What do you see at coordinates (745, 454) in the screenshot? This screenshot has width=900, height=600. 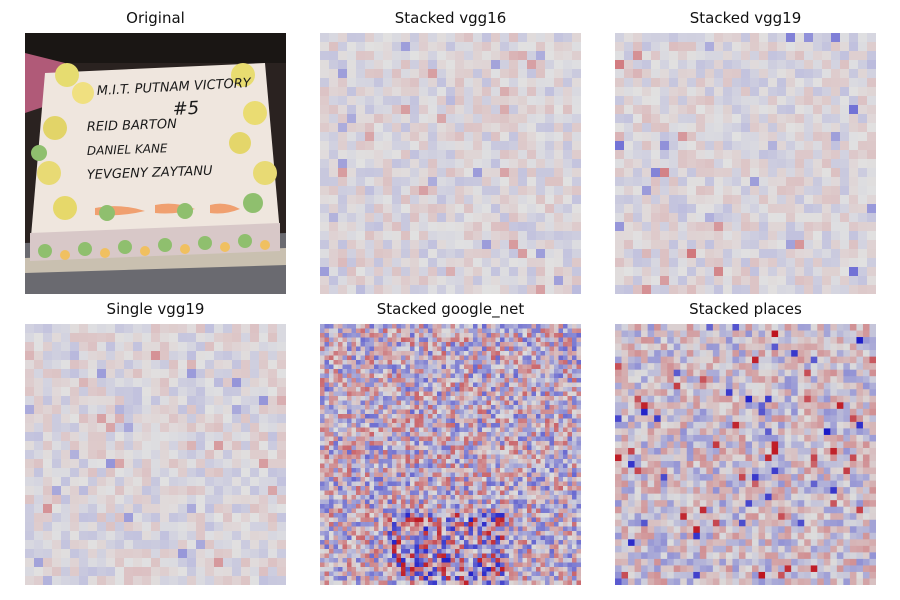 I see `heatmap-stacked-places` at bounding box center [745, 454].